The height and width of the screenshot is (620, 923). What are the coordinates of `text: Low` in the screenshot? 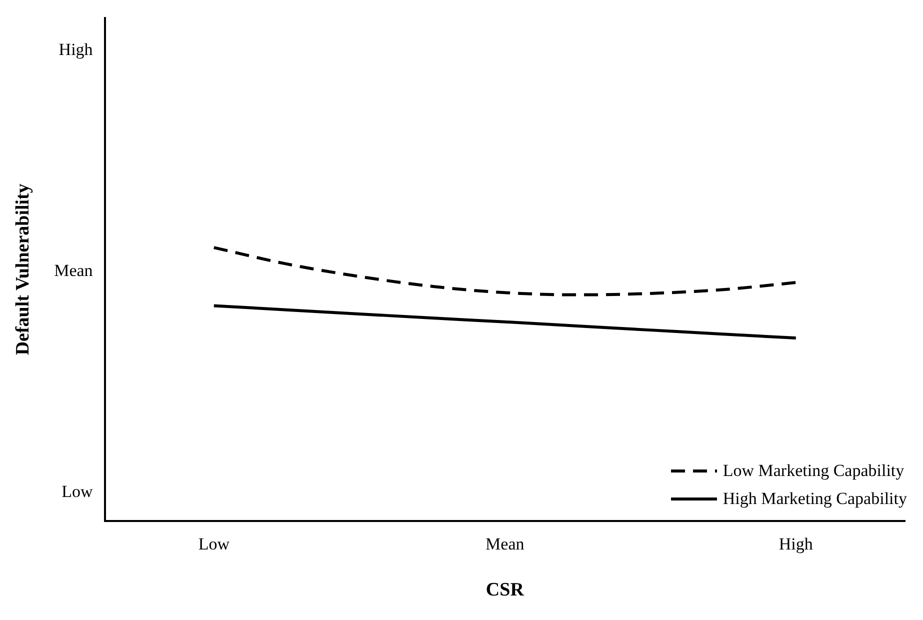 It's located at (78, 492).